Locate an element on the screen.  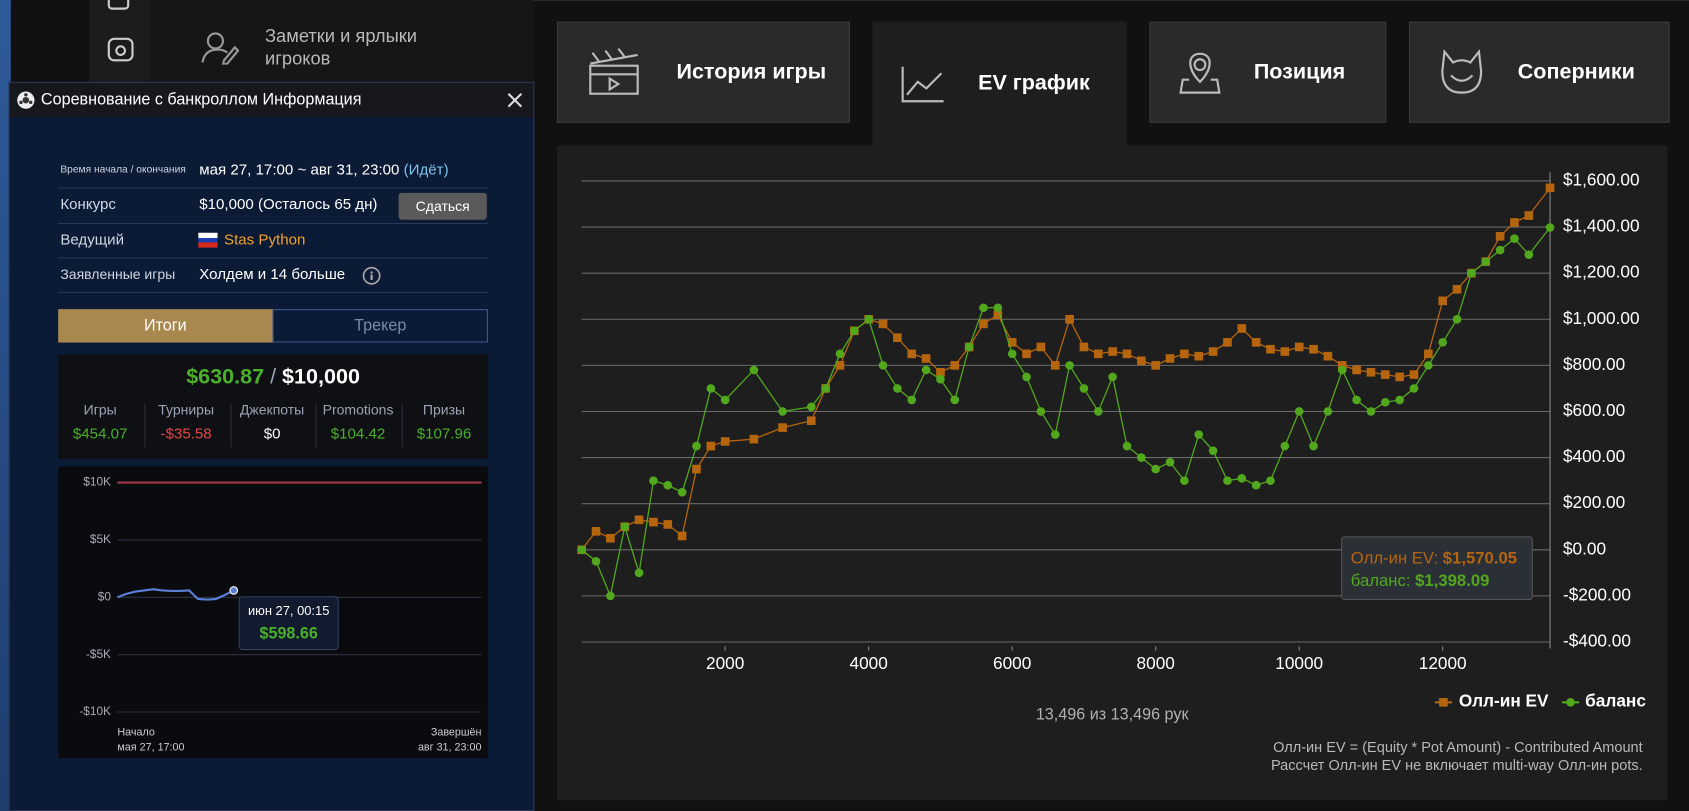
separator is located at coordinates (273, 223).